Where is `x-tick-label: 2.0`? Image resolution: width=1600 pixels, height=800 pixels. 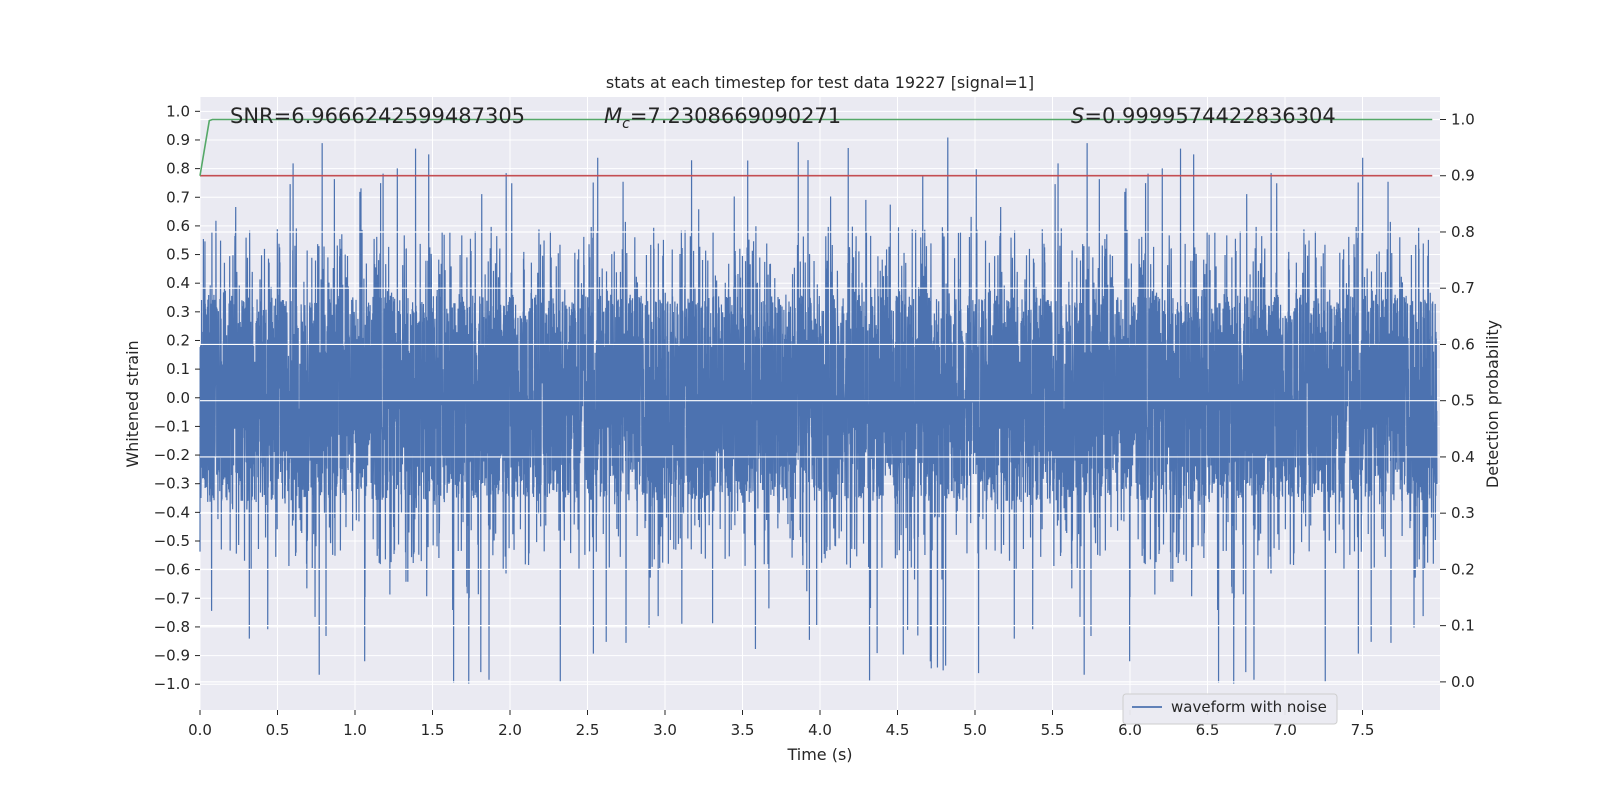 x-tick-label: 2.0 is located at coordinates (510, 730).